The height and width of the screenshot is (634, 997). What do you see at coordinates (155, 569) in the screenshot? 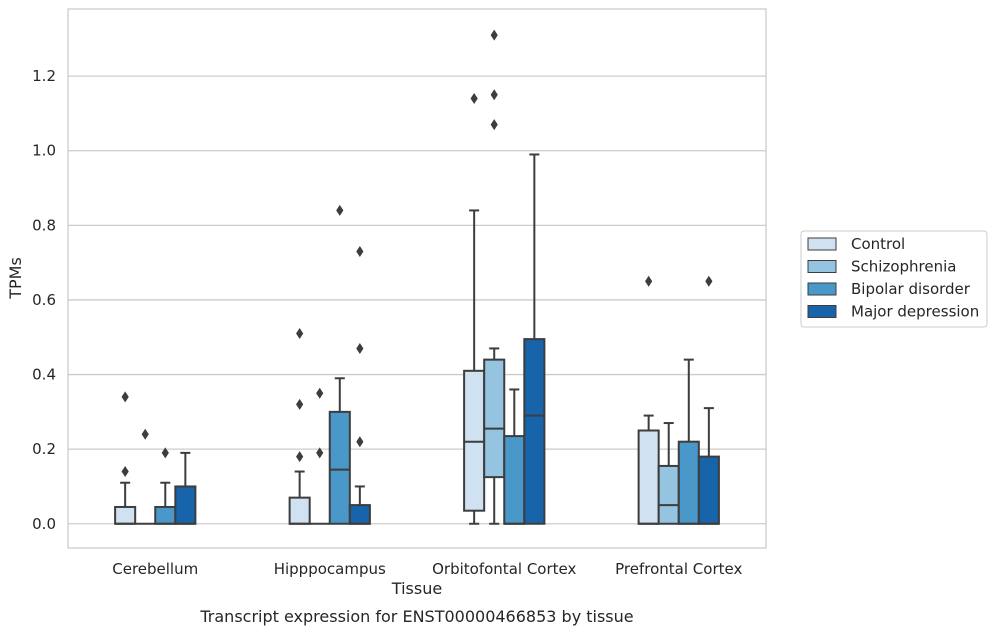
I see `x-tick-label: Cerebellum` at bounding box center [155, 569].